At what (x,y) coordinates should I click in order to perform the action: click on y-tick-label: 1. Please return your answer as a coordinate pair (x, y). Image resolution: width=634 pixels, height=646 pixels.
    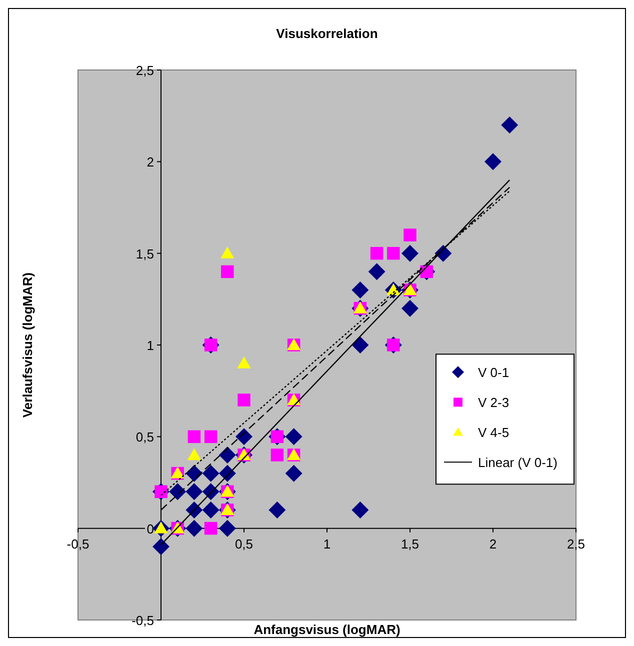
    Looking at the image, I should click on (150, 345).